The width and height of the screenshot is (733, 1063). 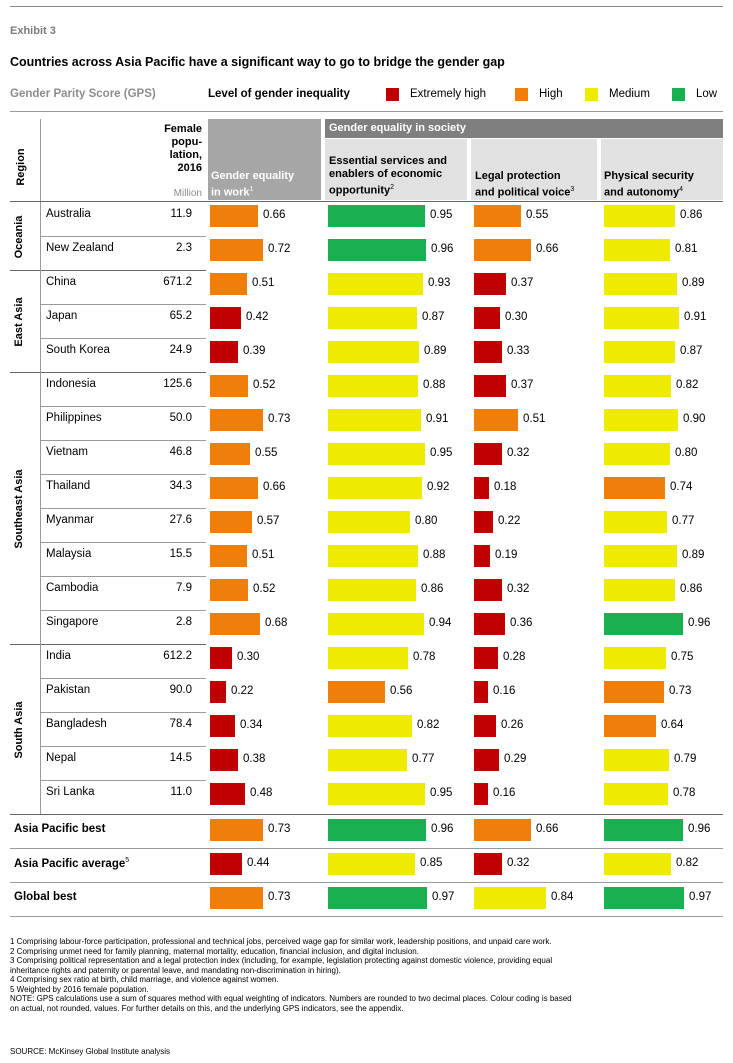 I want to click on region-label: East Asia, so click(x=19, y=322).